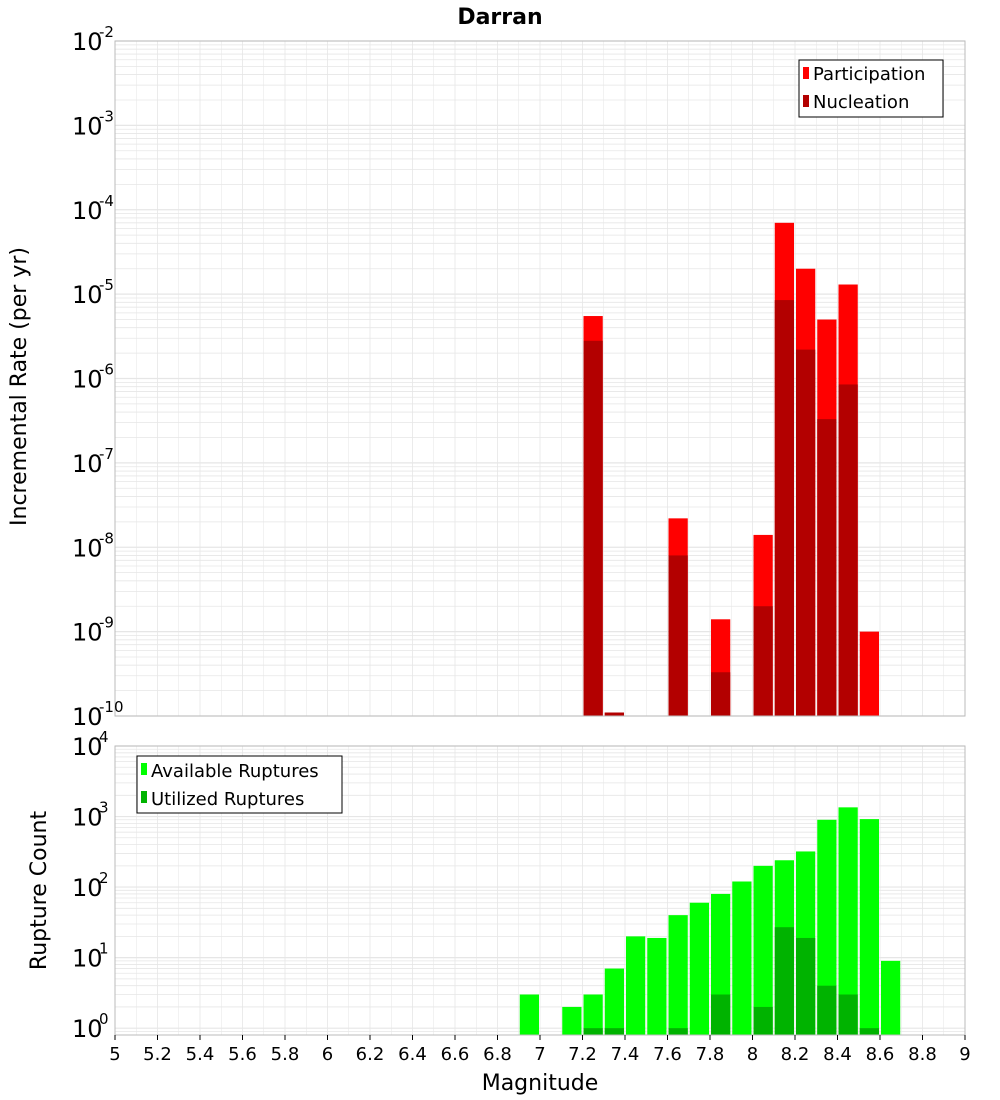  I want to click on count-bars, so click(710, 921).